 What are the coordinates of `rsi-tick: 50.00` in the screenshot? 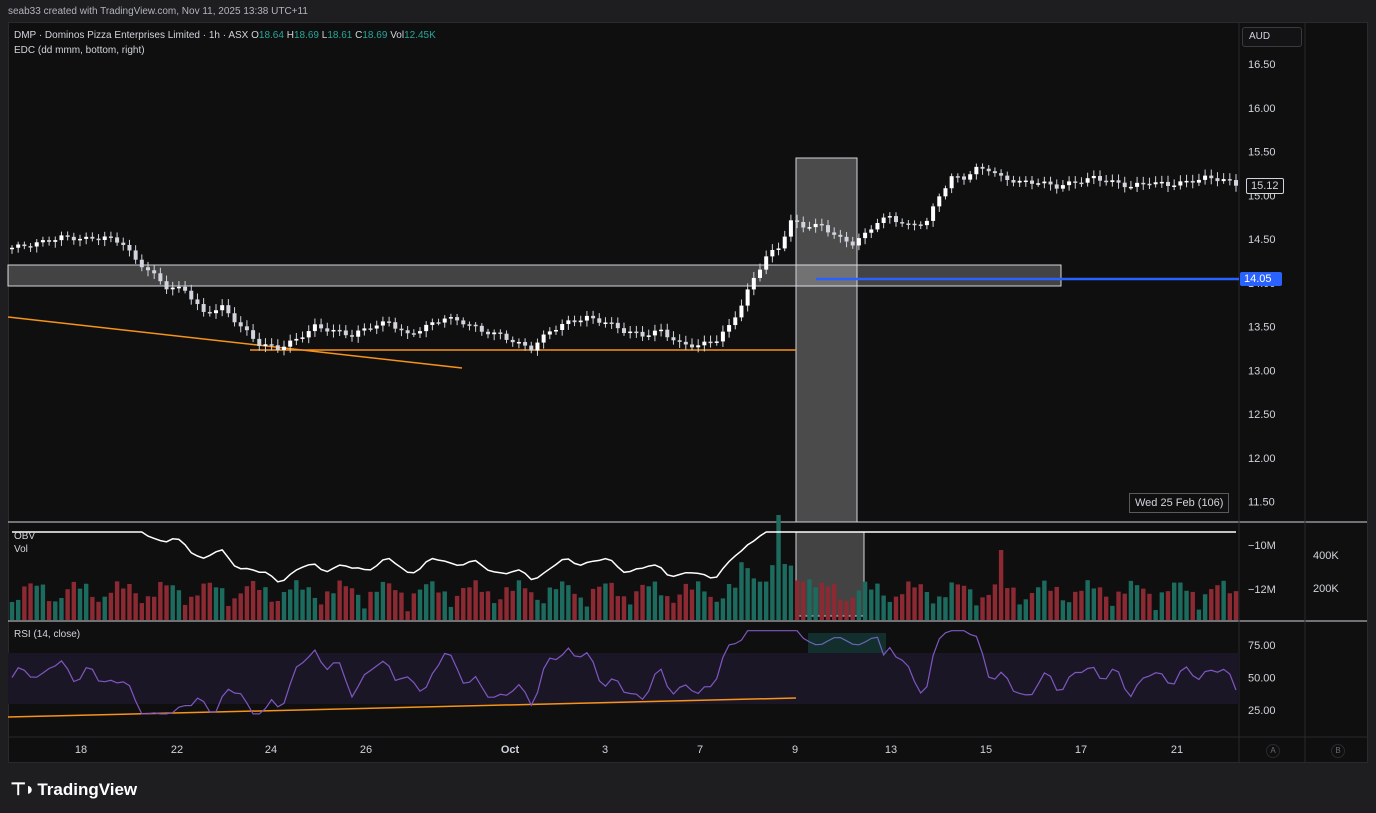 It's located at (1262, 679).